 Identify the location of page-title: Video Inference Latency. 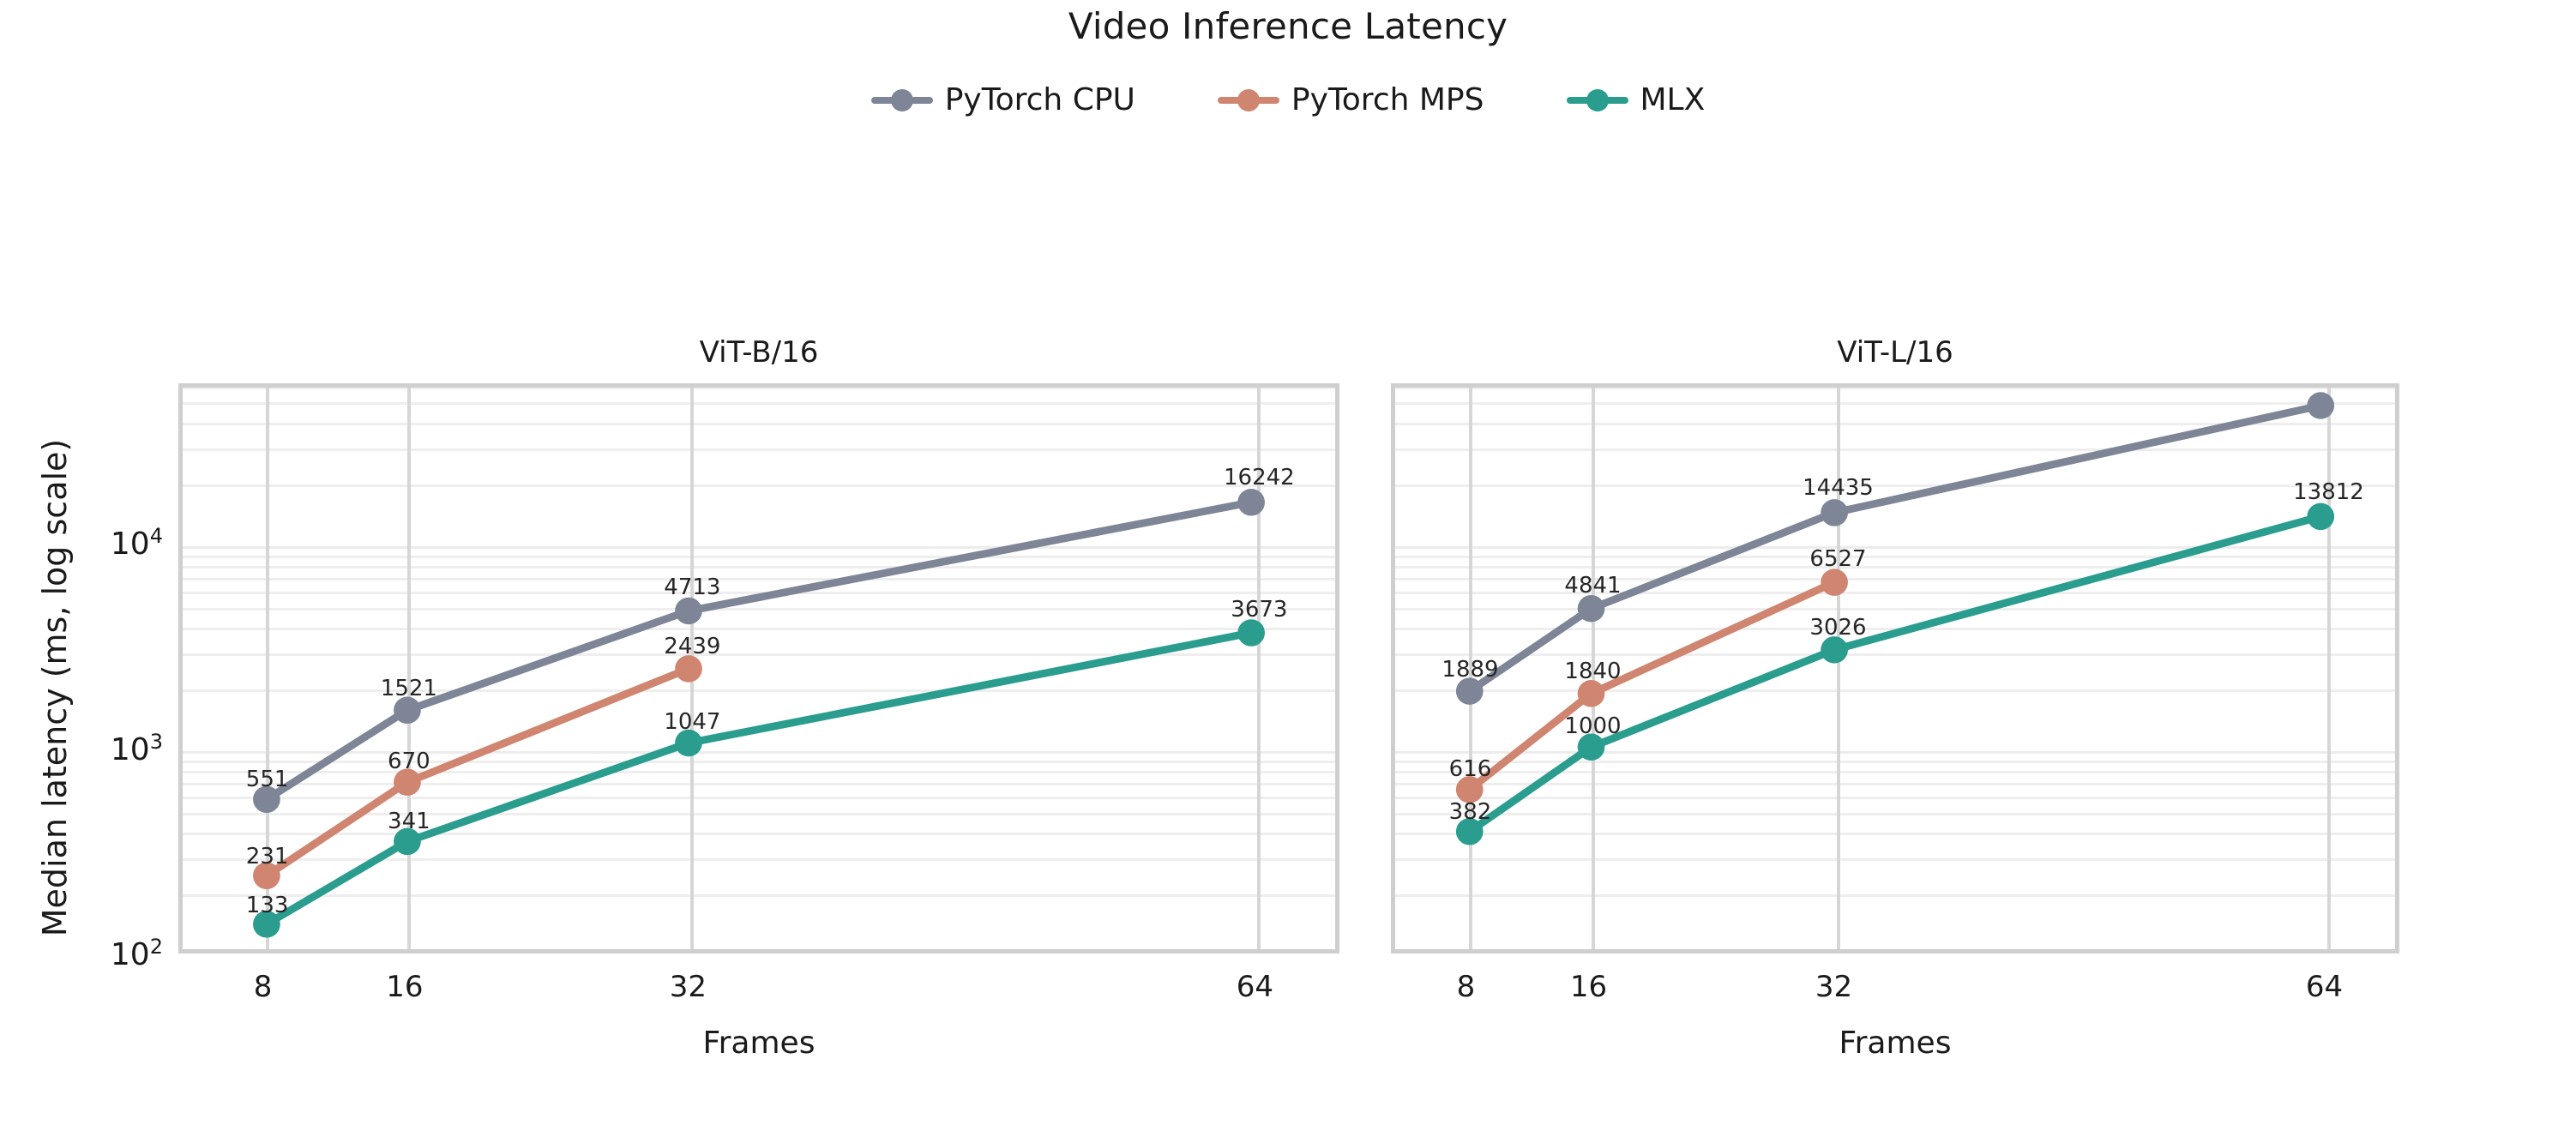
(1288, 26).